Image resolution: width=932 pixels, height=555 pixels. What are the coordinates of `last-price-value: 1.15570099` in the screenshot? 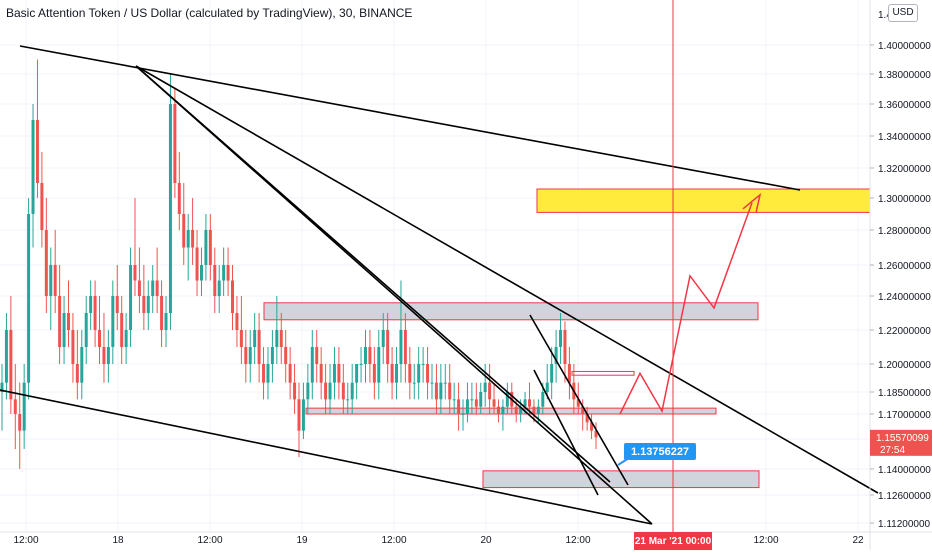 It's located at (902, 438).